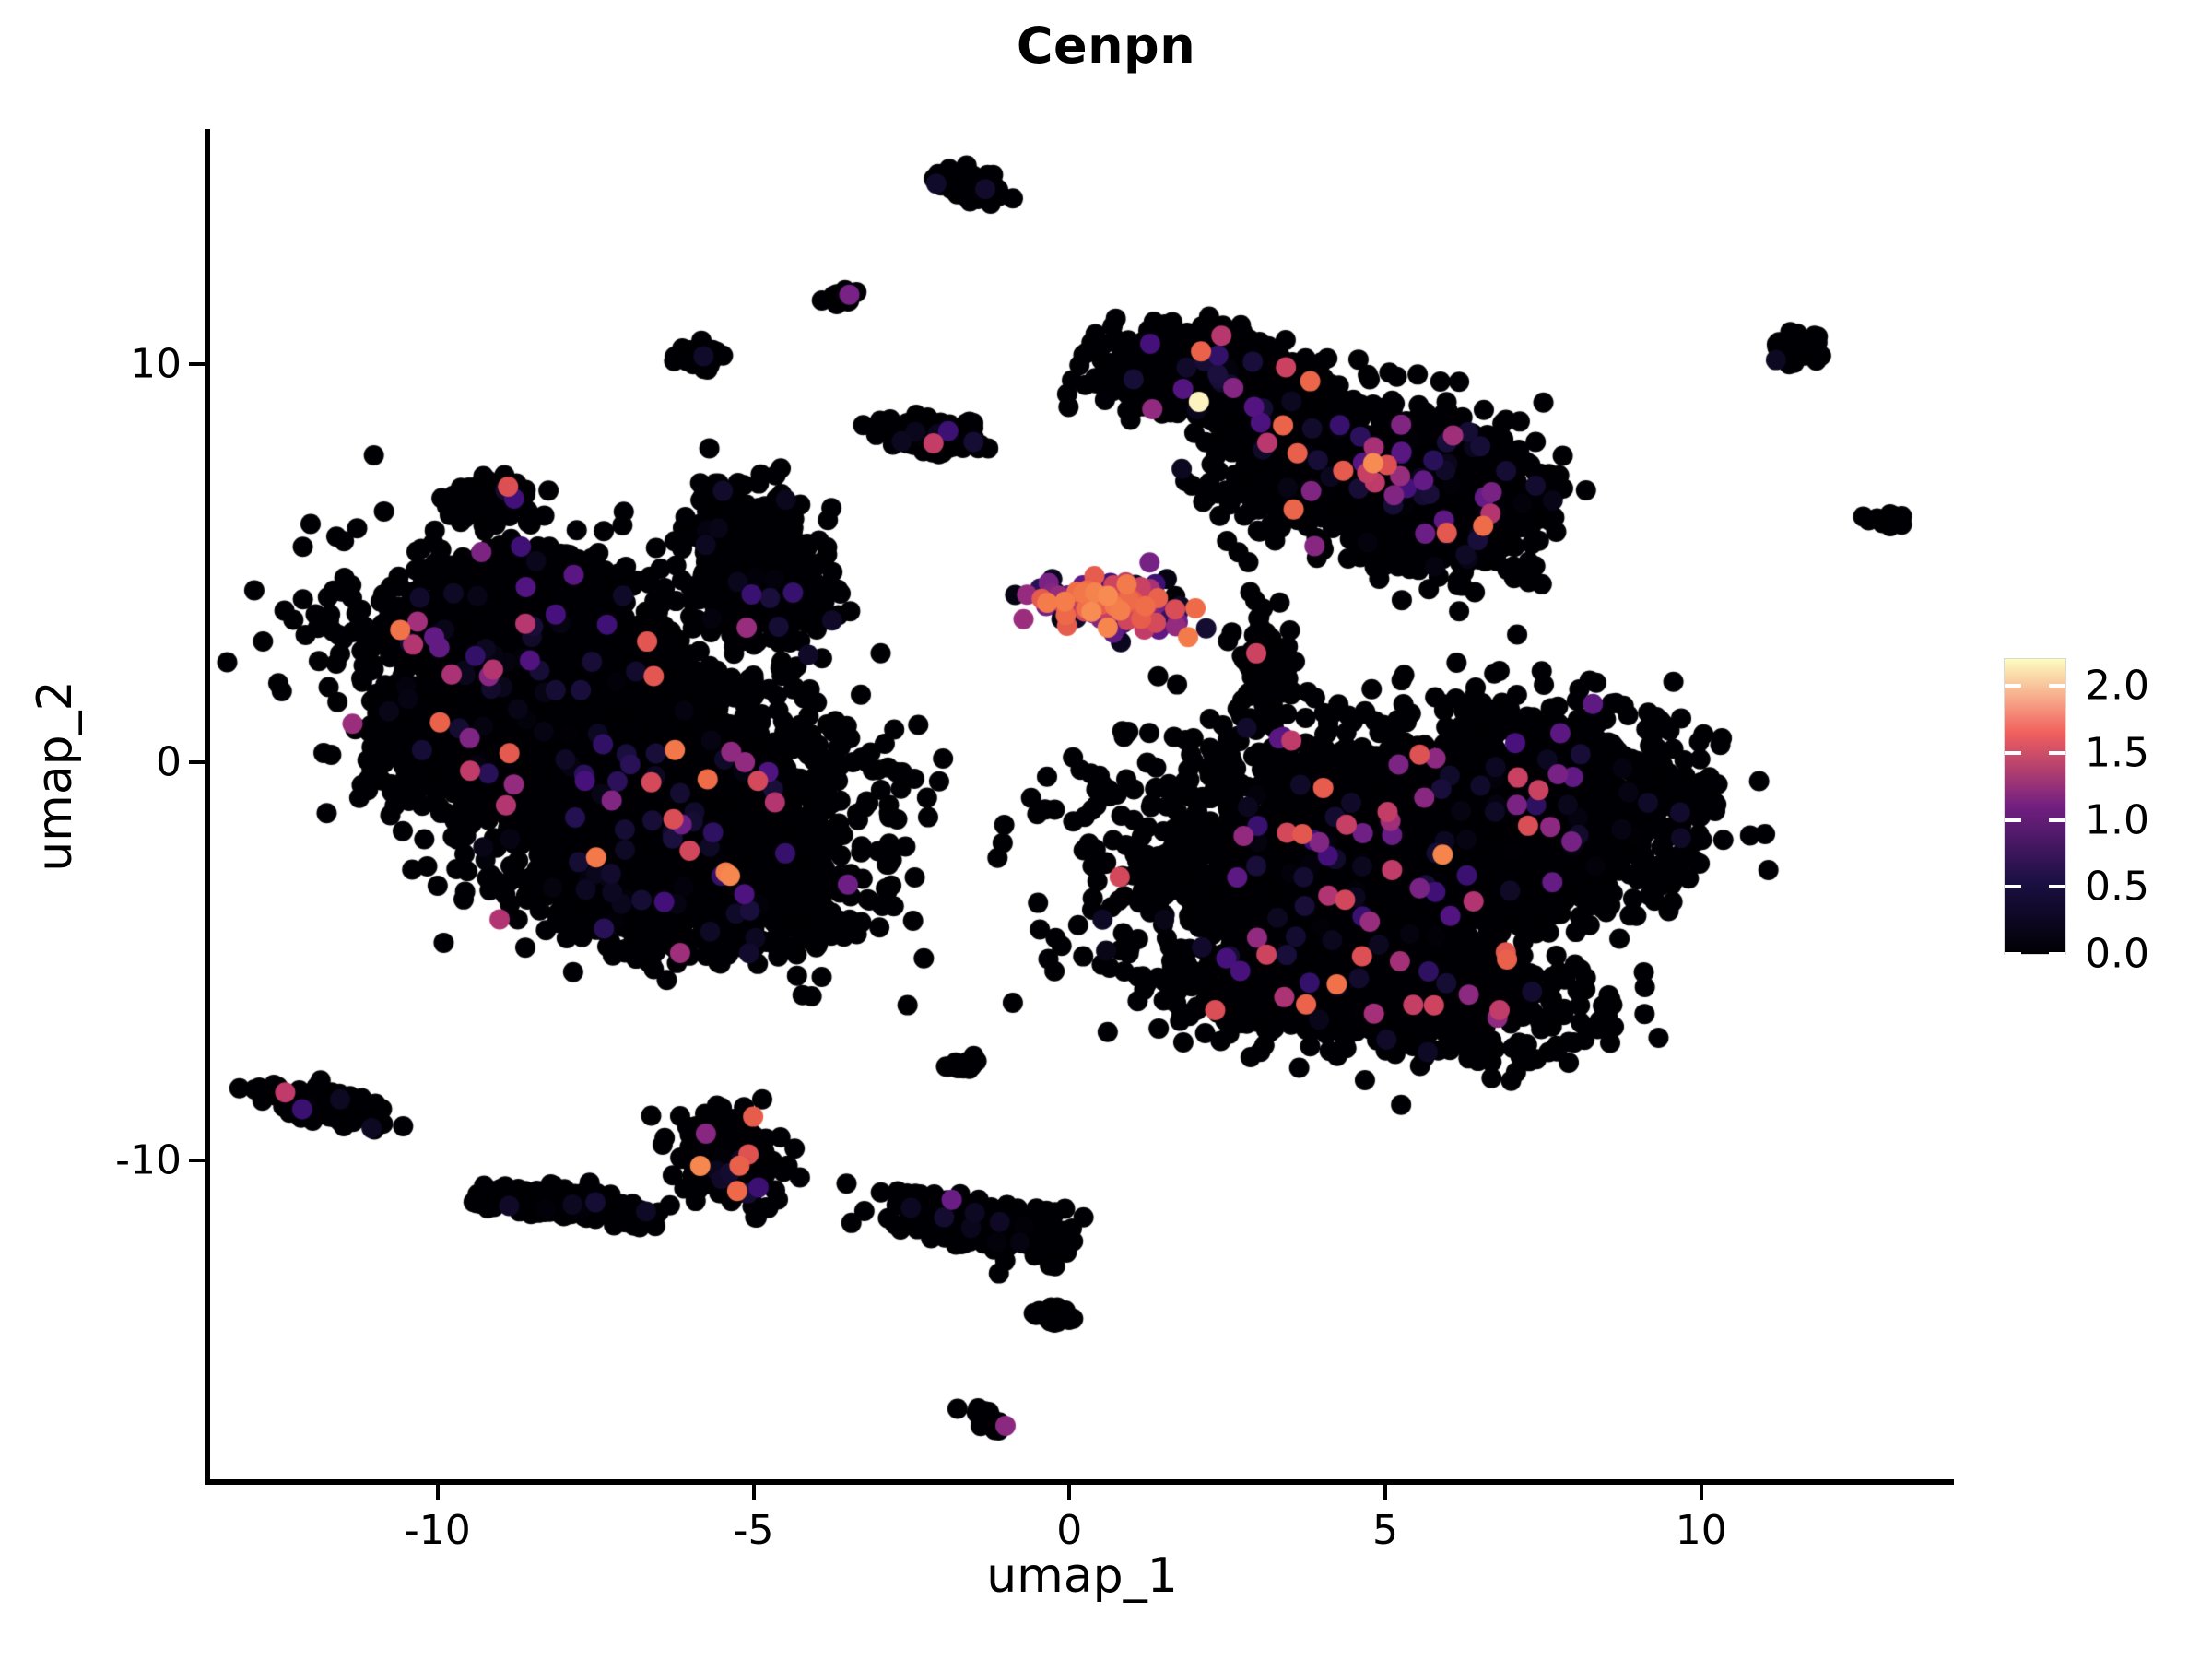 The width and height of the screenshot is (2212, 1659). I want to click on colorbar-tick-label: 0.0, so click(2117, 954).